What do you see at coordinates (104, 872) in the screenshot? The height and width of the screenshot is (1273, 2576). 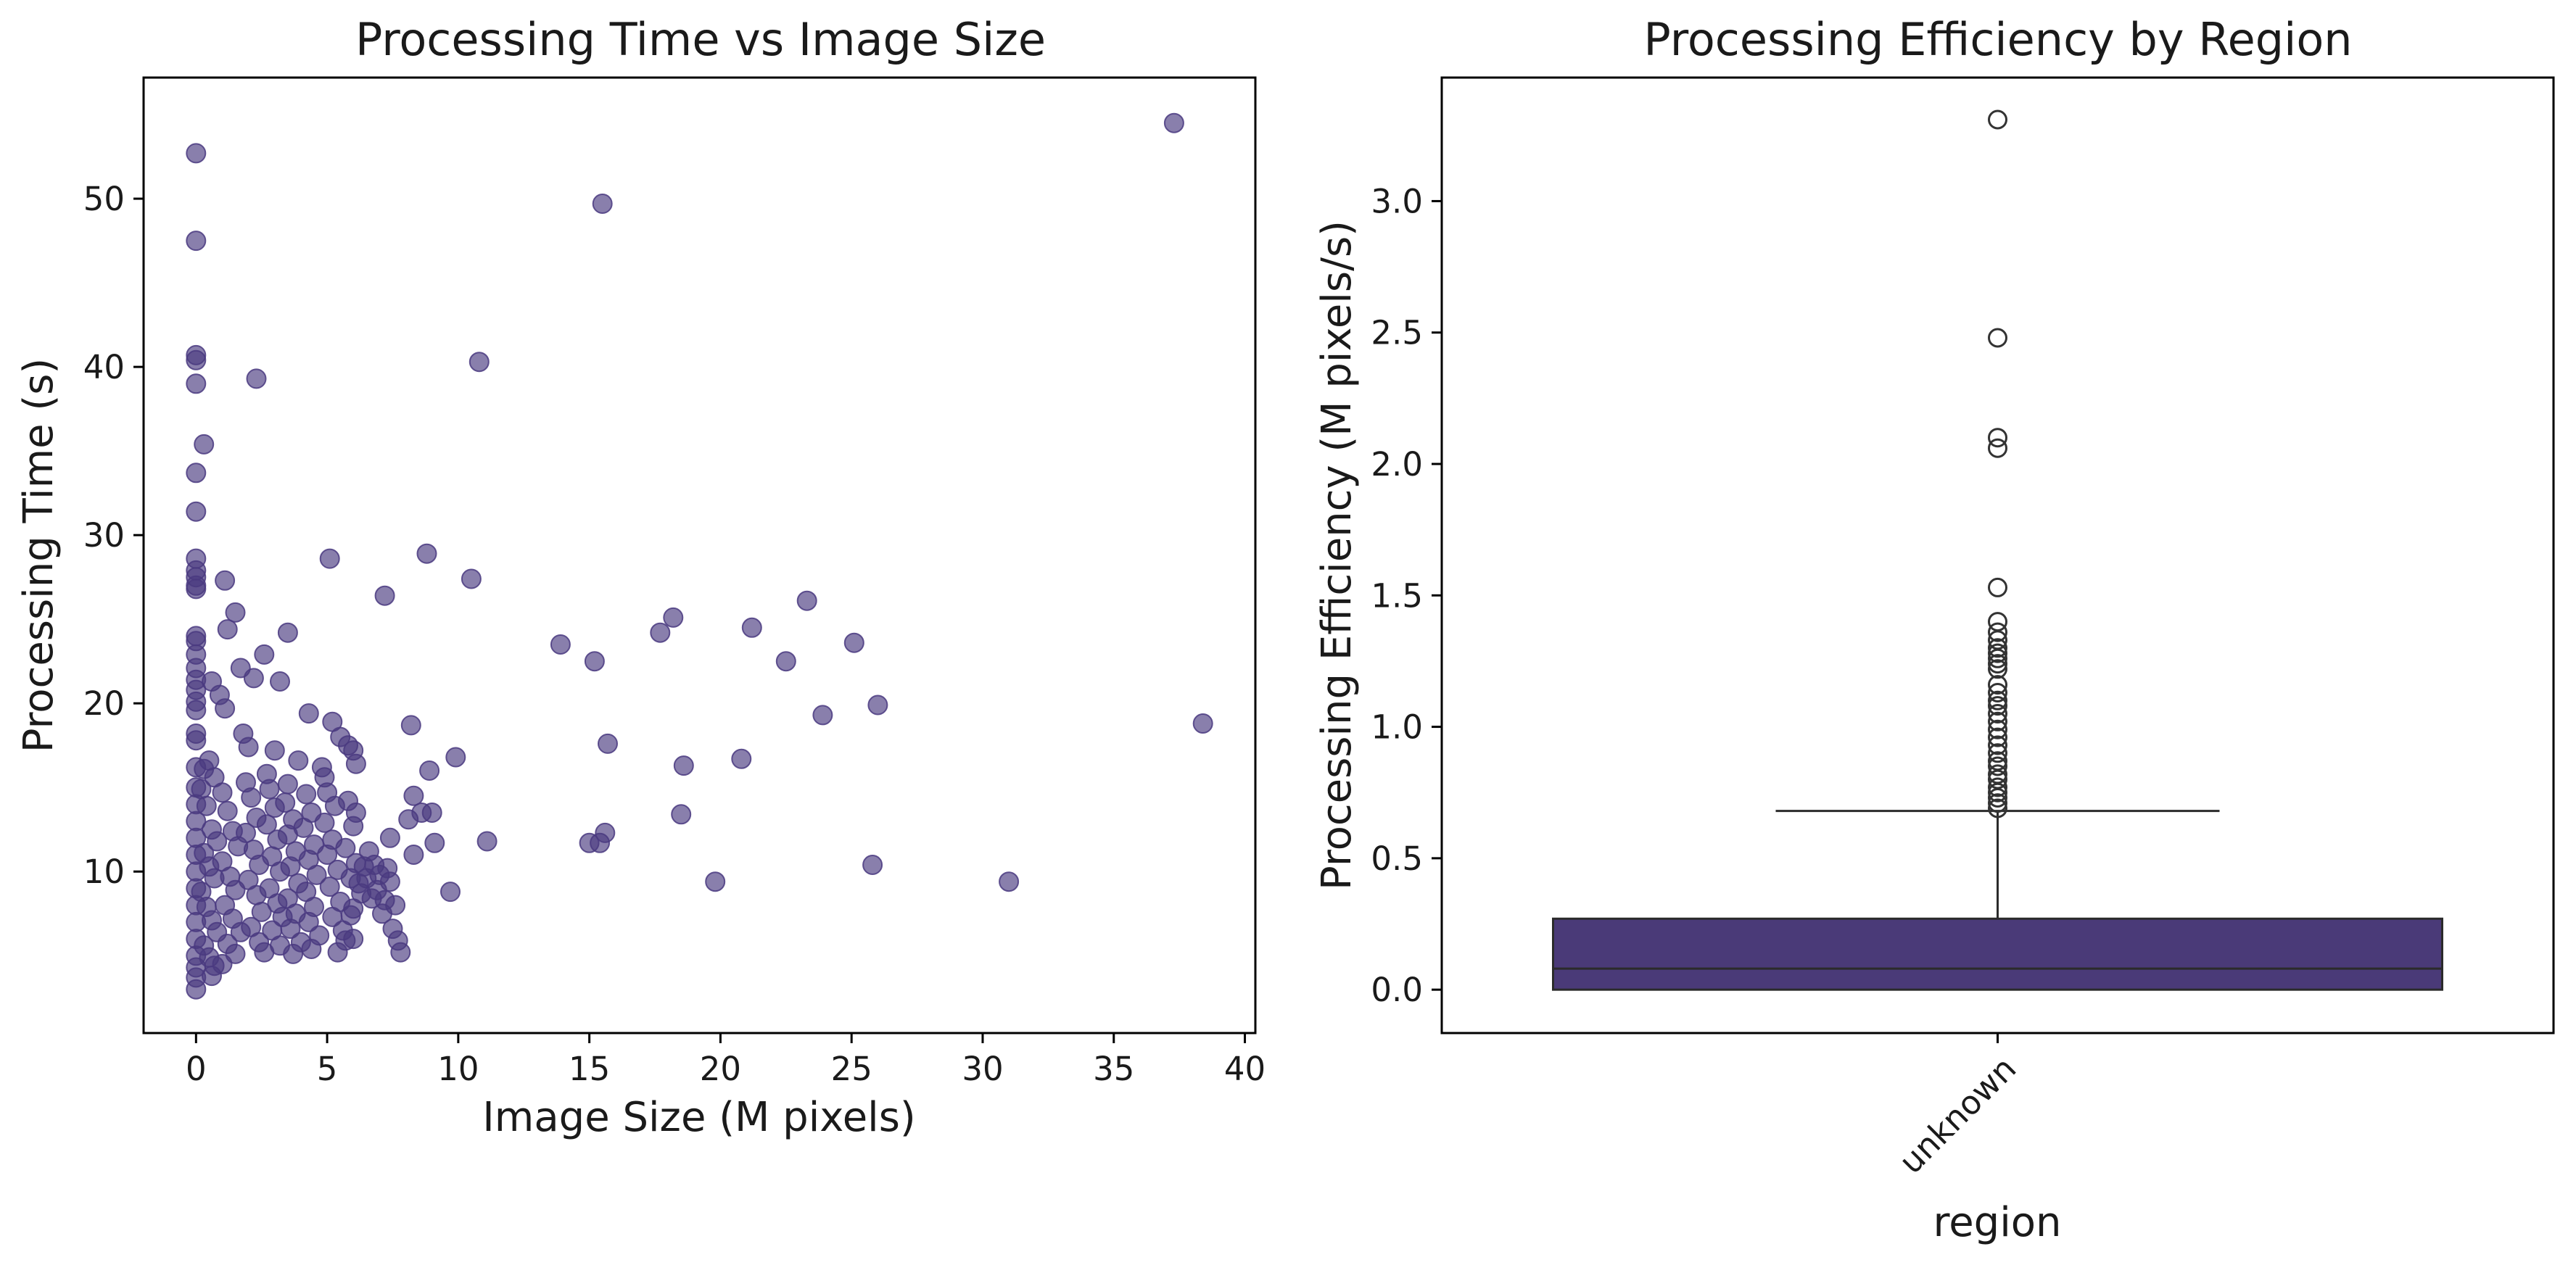 I see `y-tick-label: 10` at bounding box center [104, 872].